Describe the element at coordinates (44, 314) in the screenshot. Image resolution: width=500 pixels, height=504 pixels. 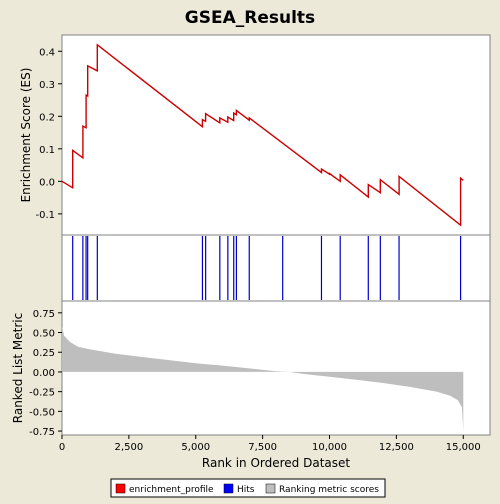
I see `metric-y-tick-label: 0.75` at that location.